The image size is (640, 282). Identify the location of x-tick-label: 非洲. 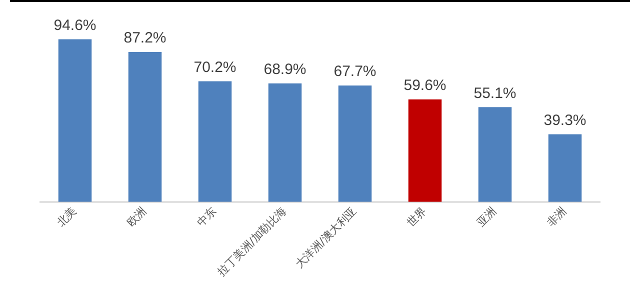
(557, 217).